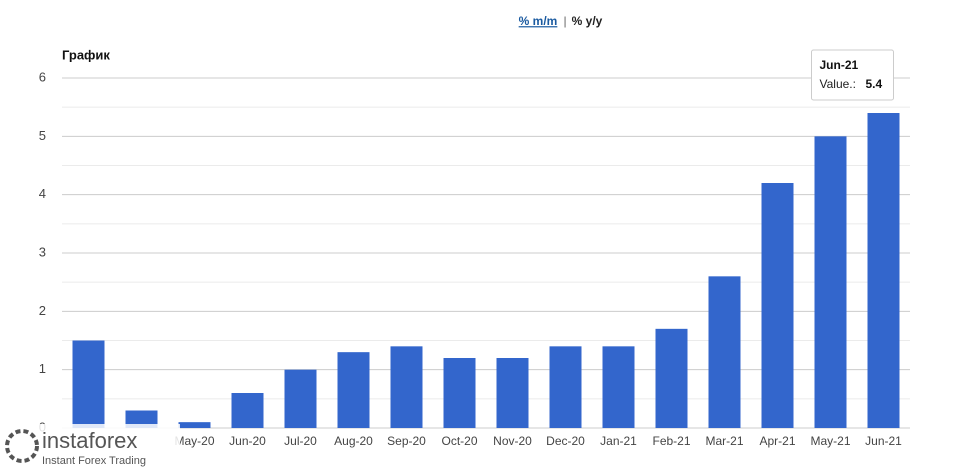  Describe the element at coordinates (618, 441) in the screenshot. I see `x-tick-label: Jan-21` at that location.